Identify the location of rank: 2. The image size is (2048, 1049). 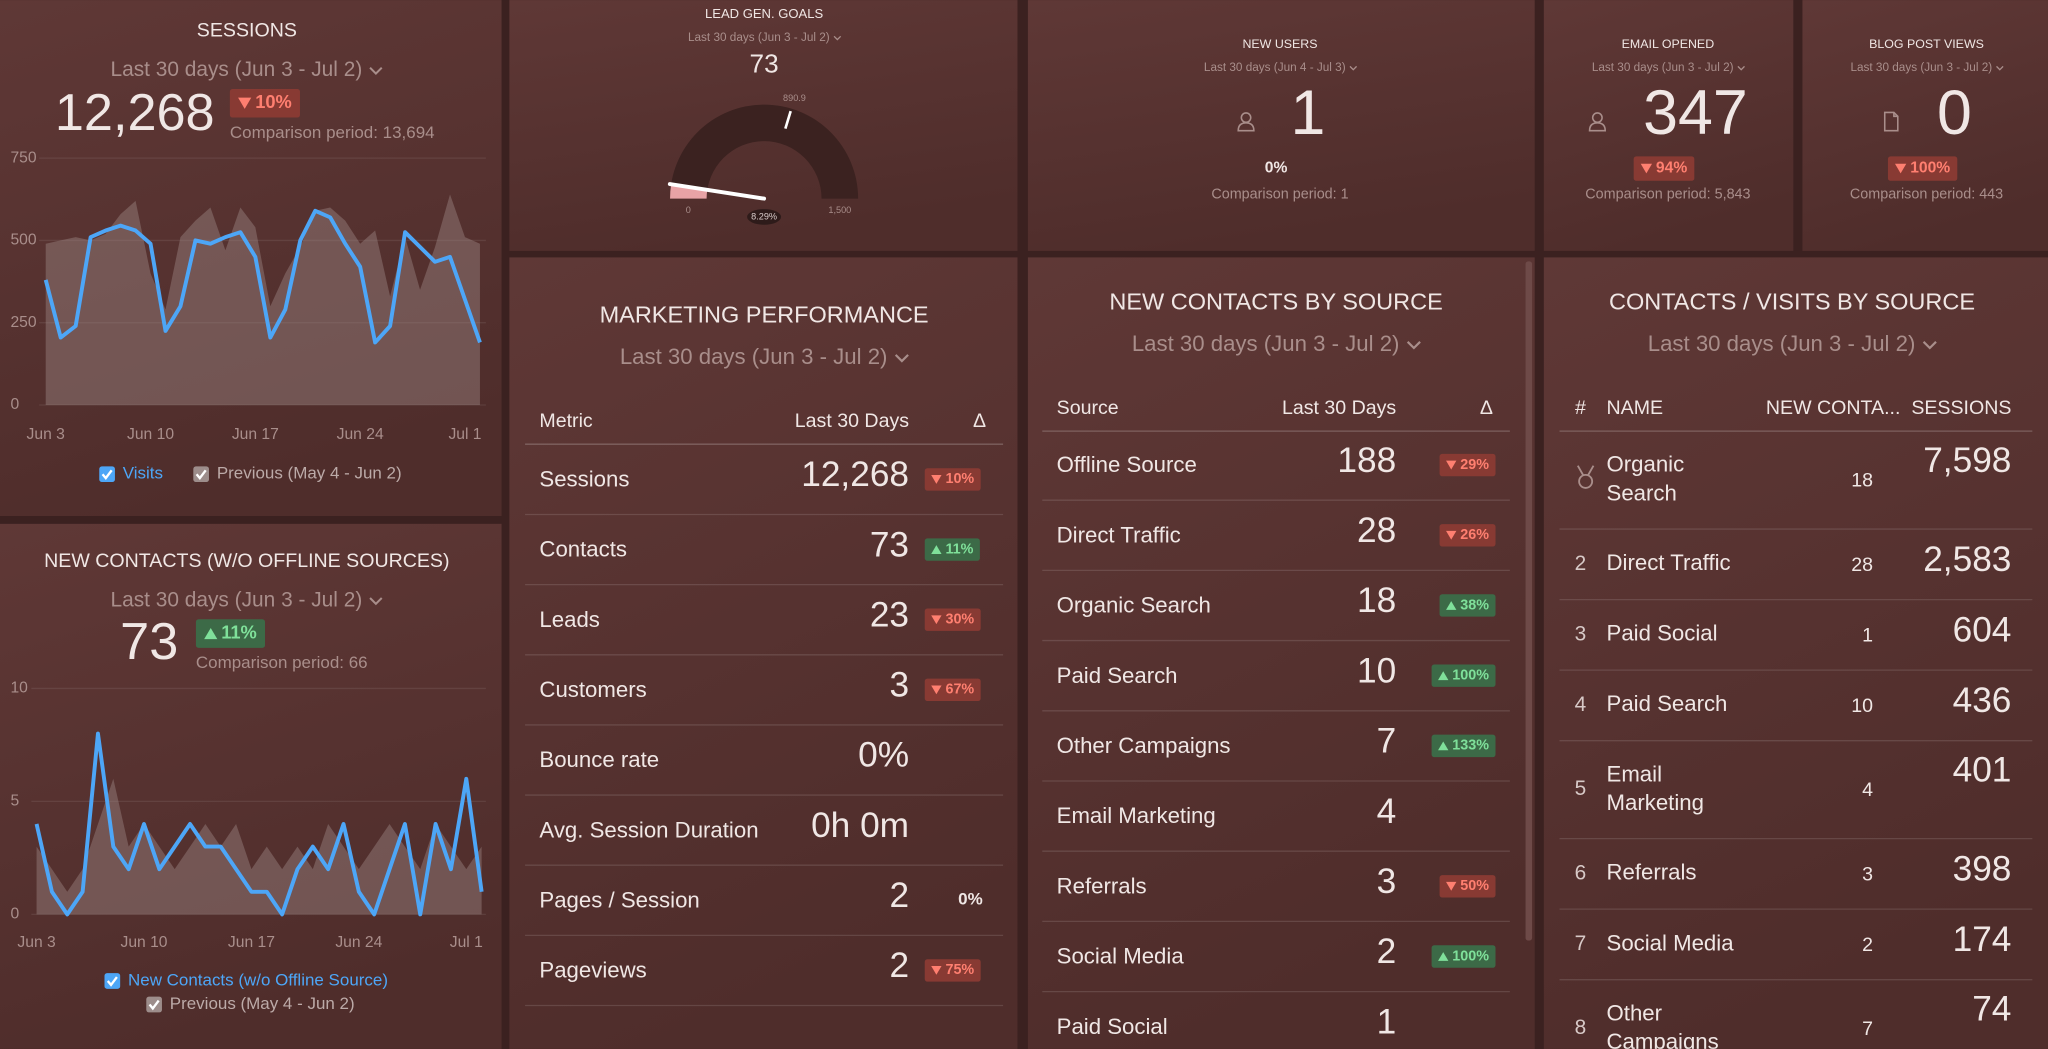
(1581, 563).